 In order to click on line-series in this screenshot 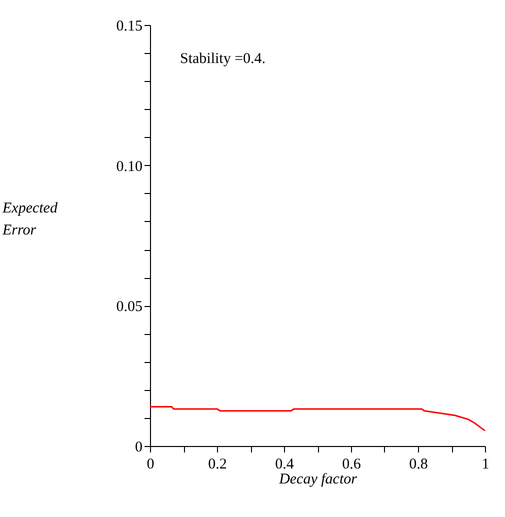, I will do `click(317, 419)`.